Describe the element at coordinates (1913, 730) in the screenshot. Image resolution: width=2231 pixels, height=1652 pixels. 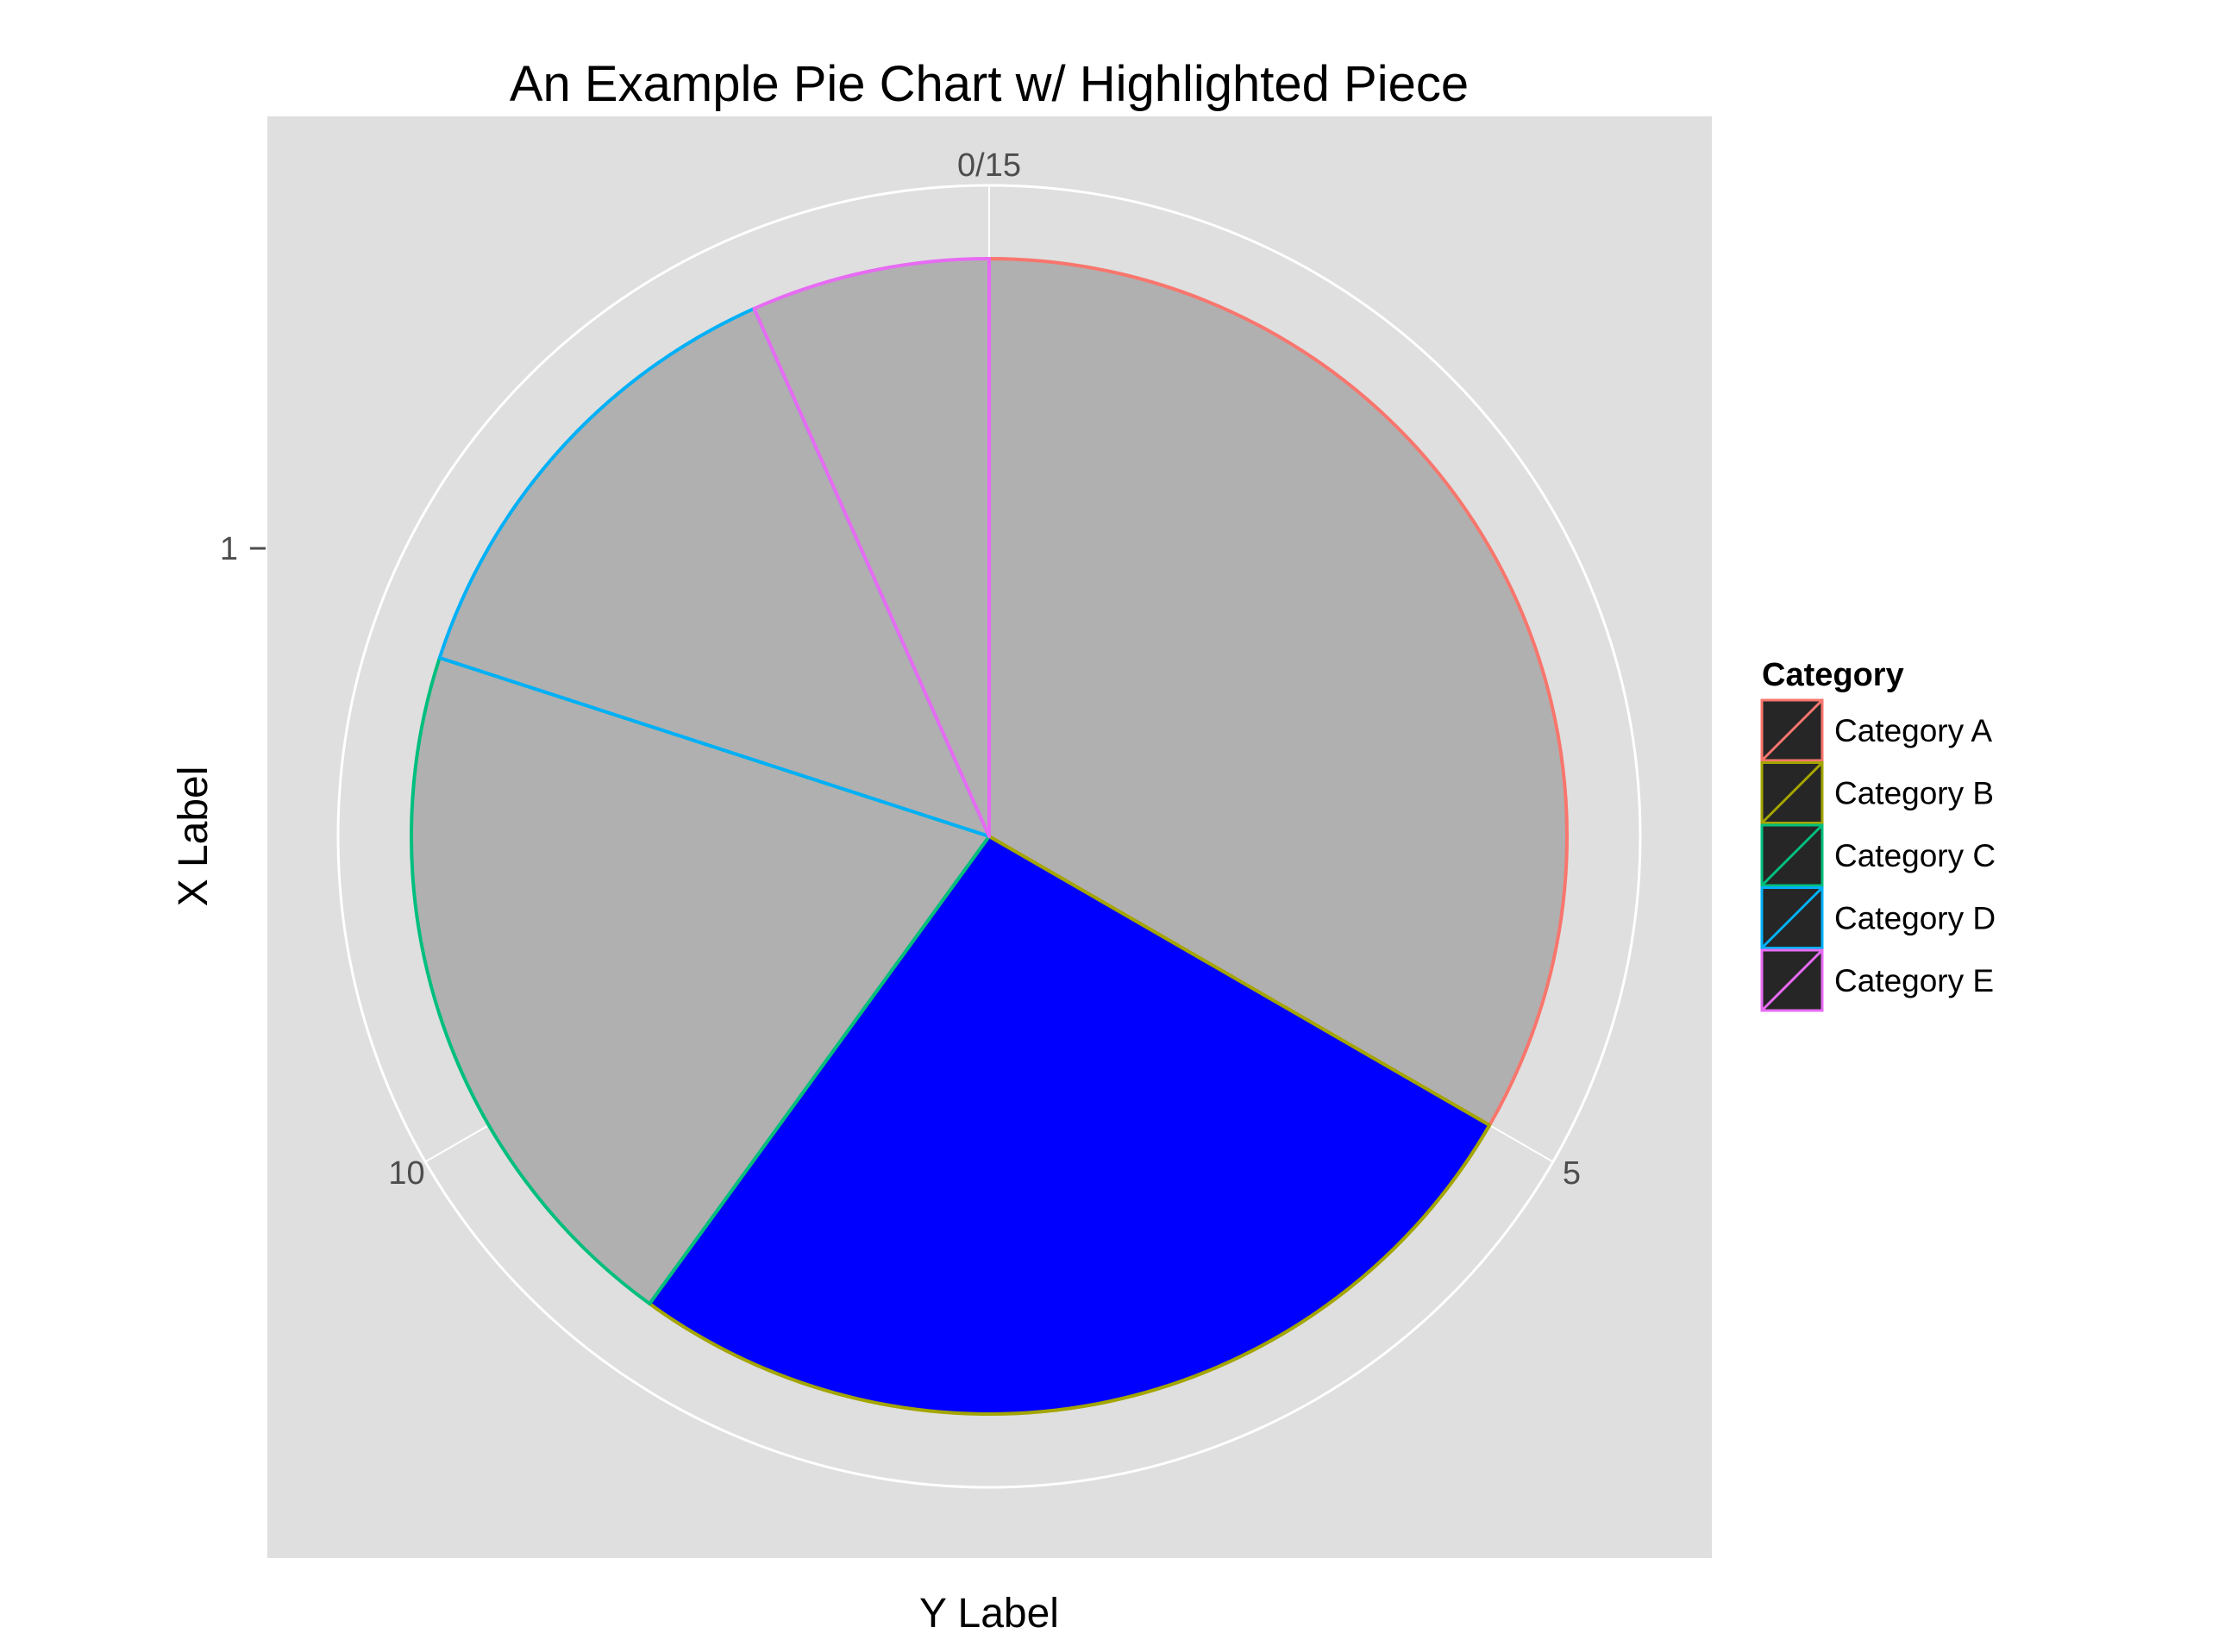
I see `legend-label: Category A` at that location.